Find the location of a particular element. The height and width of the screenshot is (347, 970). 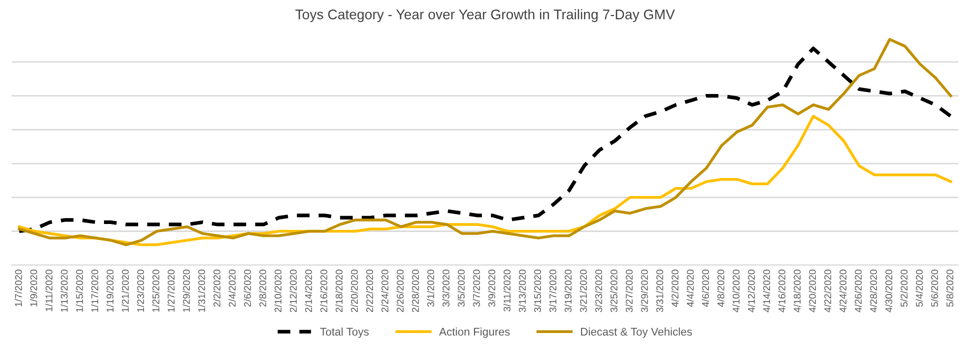

x-tick-label: 4/4/2020 is located at coordinates (690, 288).